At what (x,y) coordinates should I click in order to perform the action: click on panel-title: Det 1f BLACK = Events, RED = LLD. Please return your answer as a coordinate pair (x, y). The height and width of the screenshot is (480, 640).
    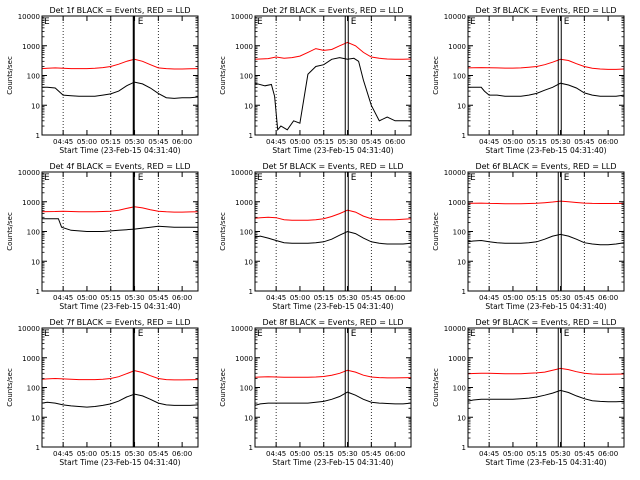
    Looking at the image, I should click on (119, 10).